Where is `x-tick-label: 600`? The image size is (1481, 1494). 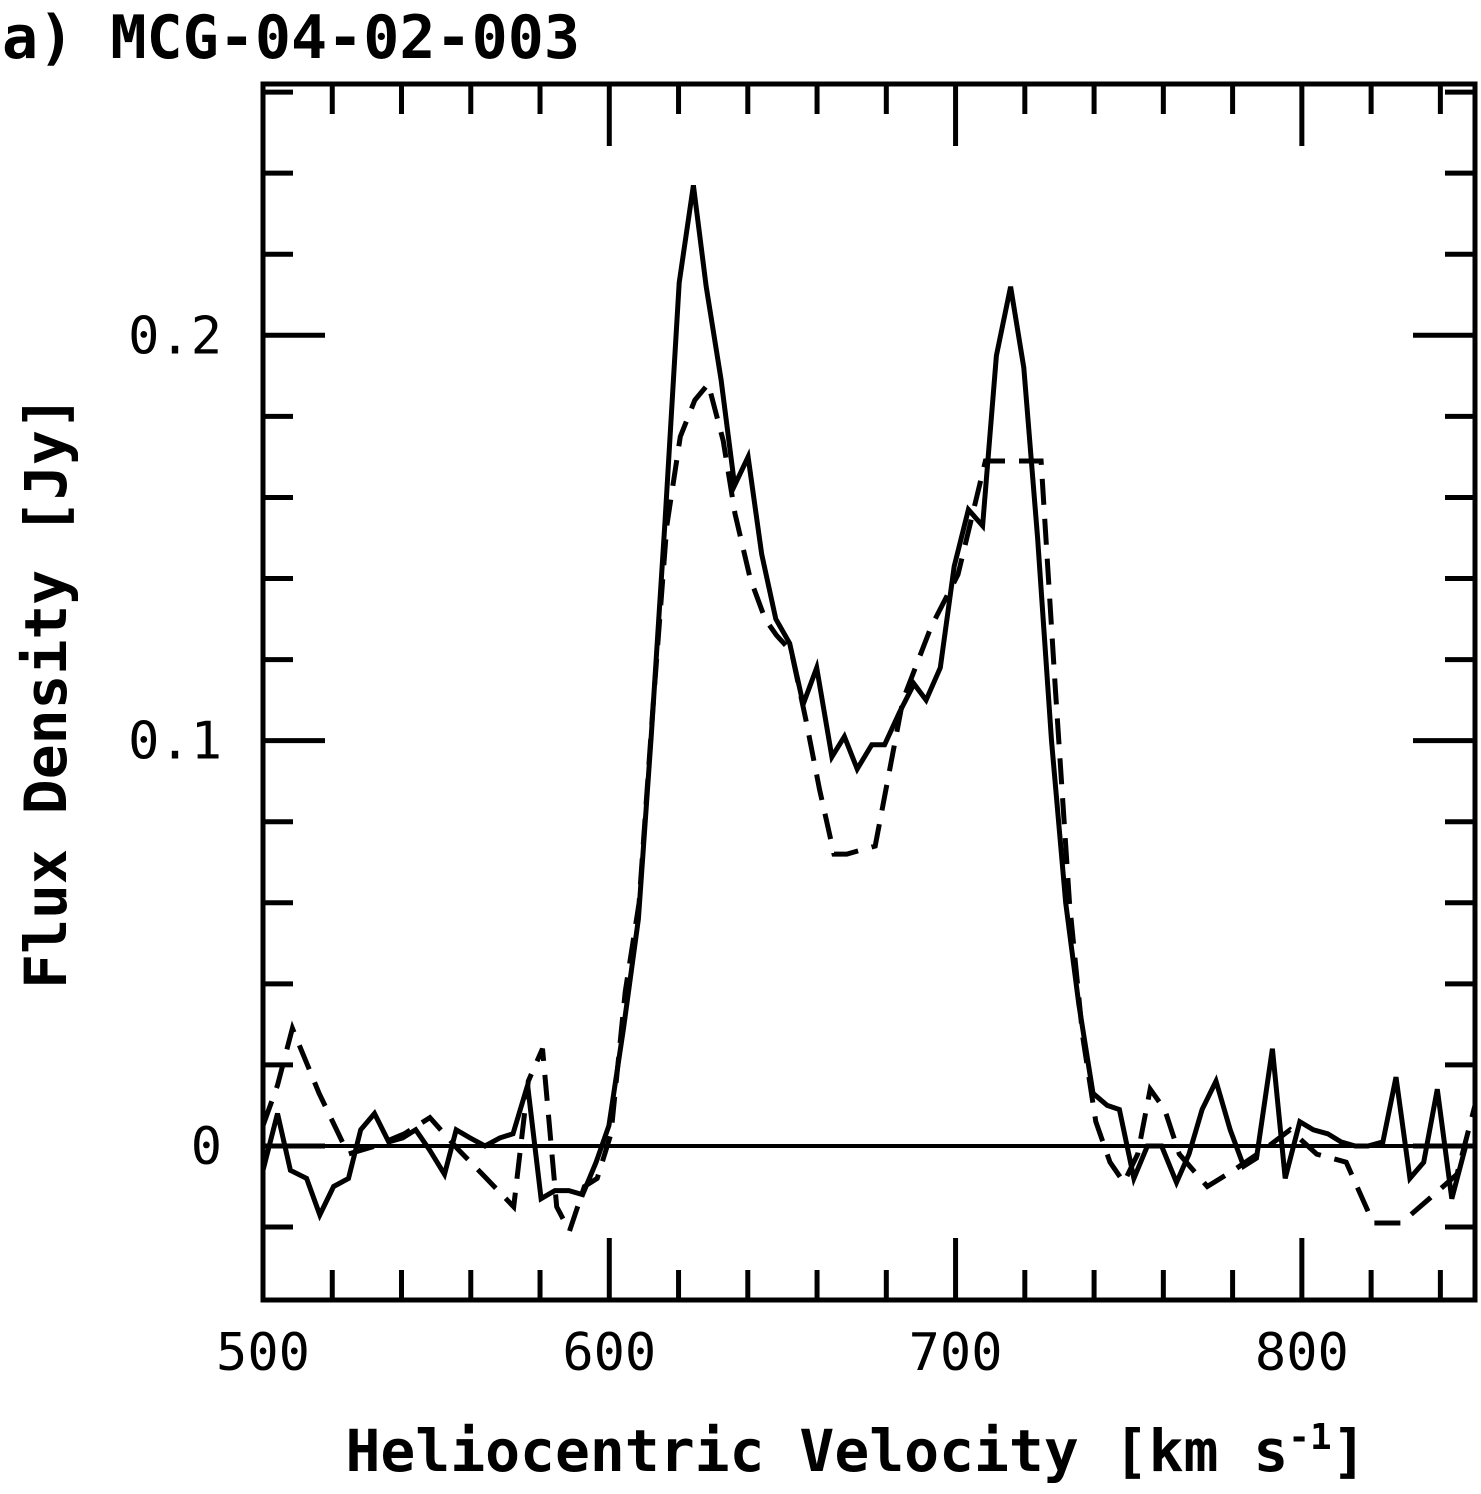 x-tick-label: 600 is located at coordinates (609, 1353).